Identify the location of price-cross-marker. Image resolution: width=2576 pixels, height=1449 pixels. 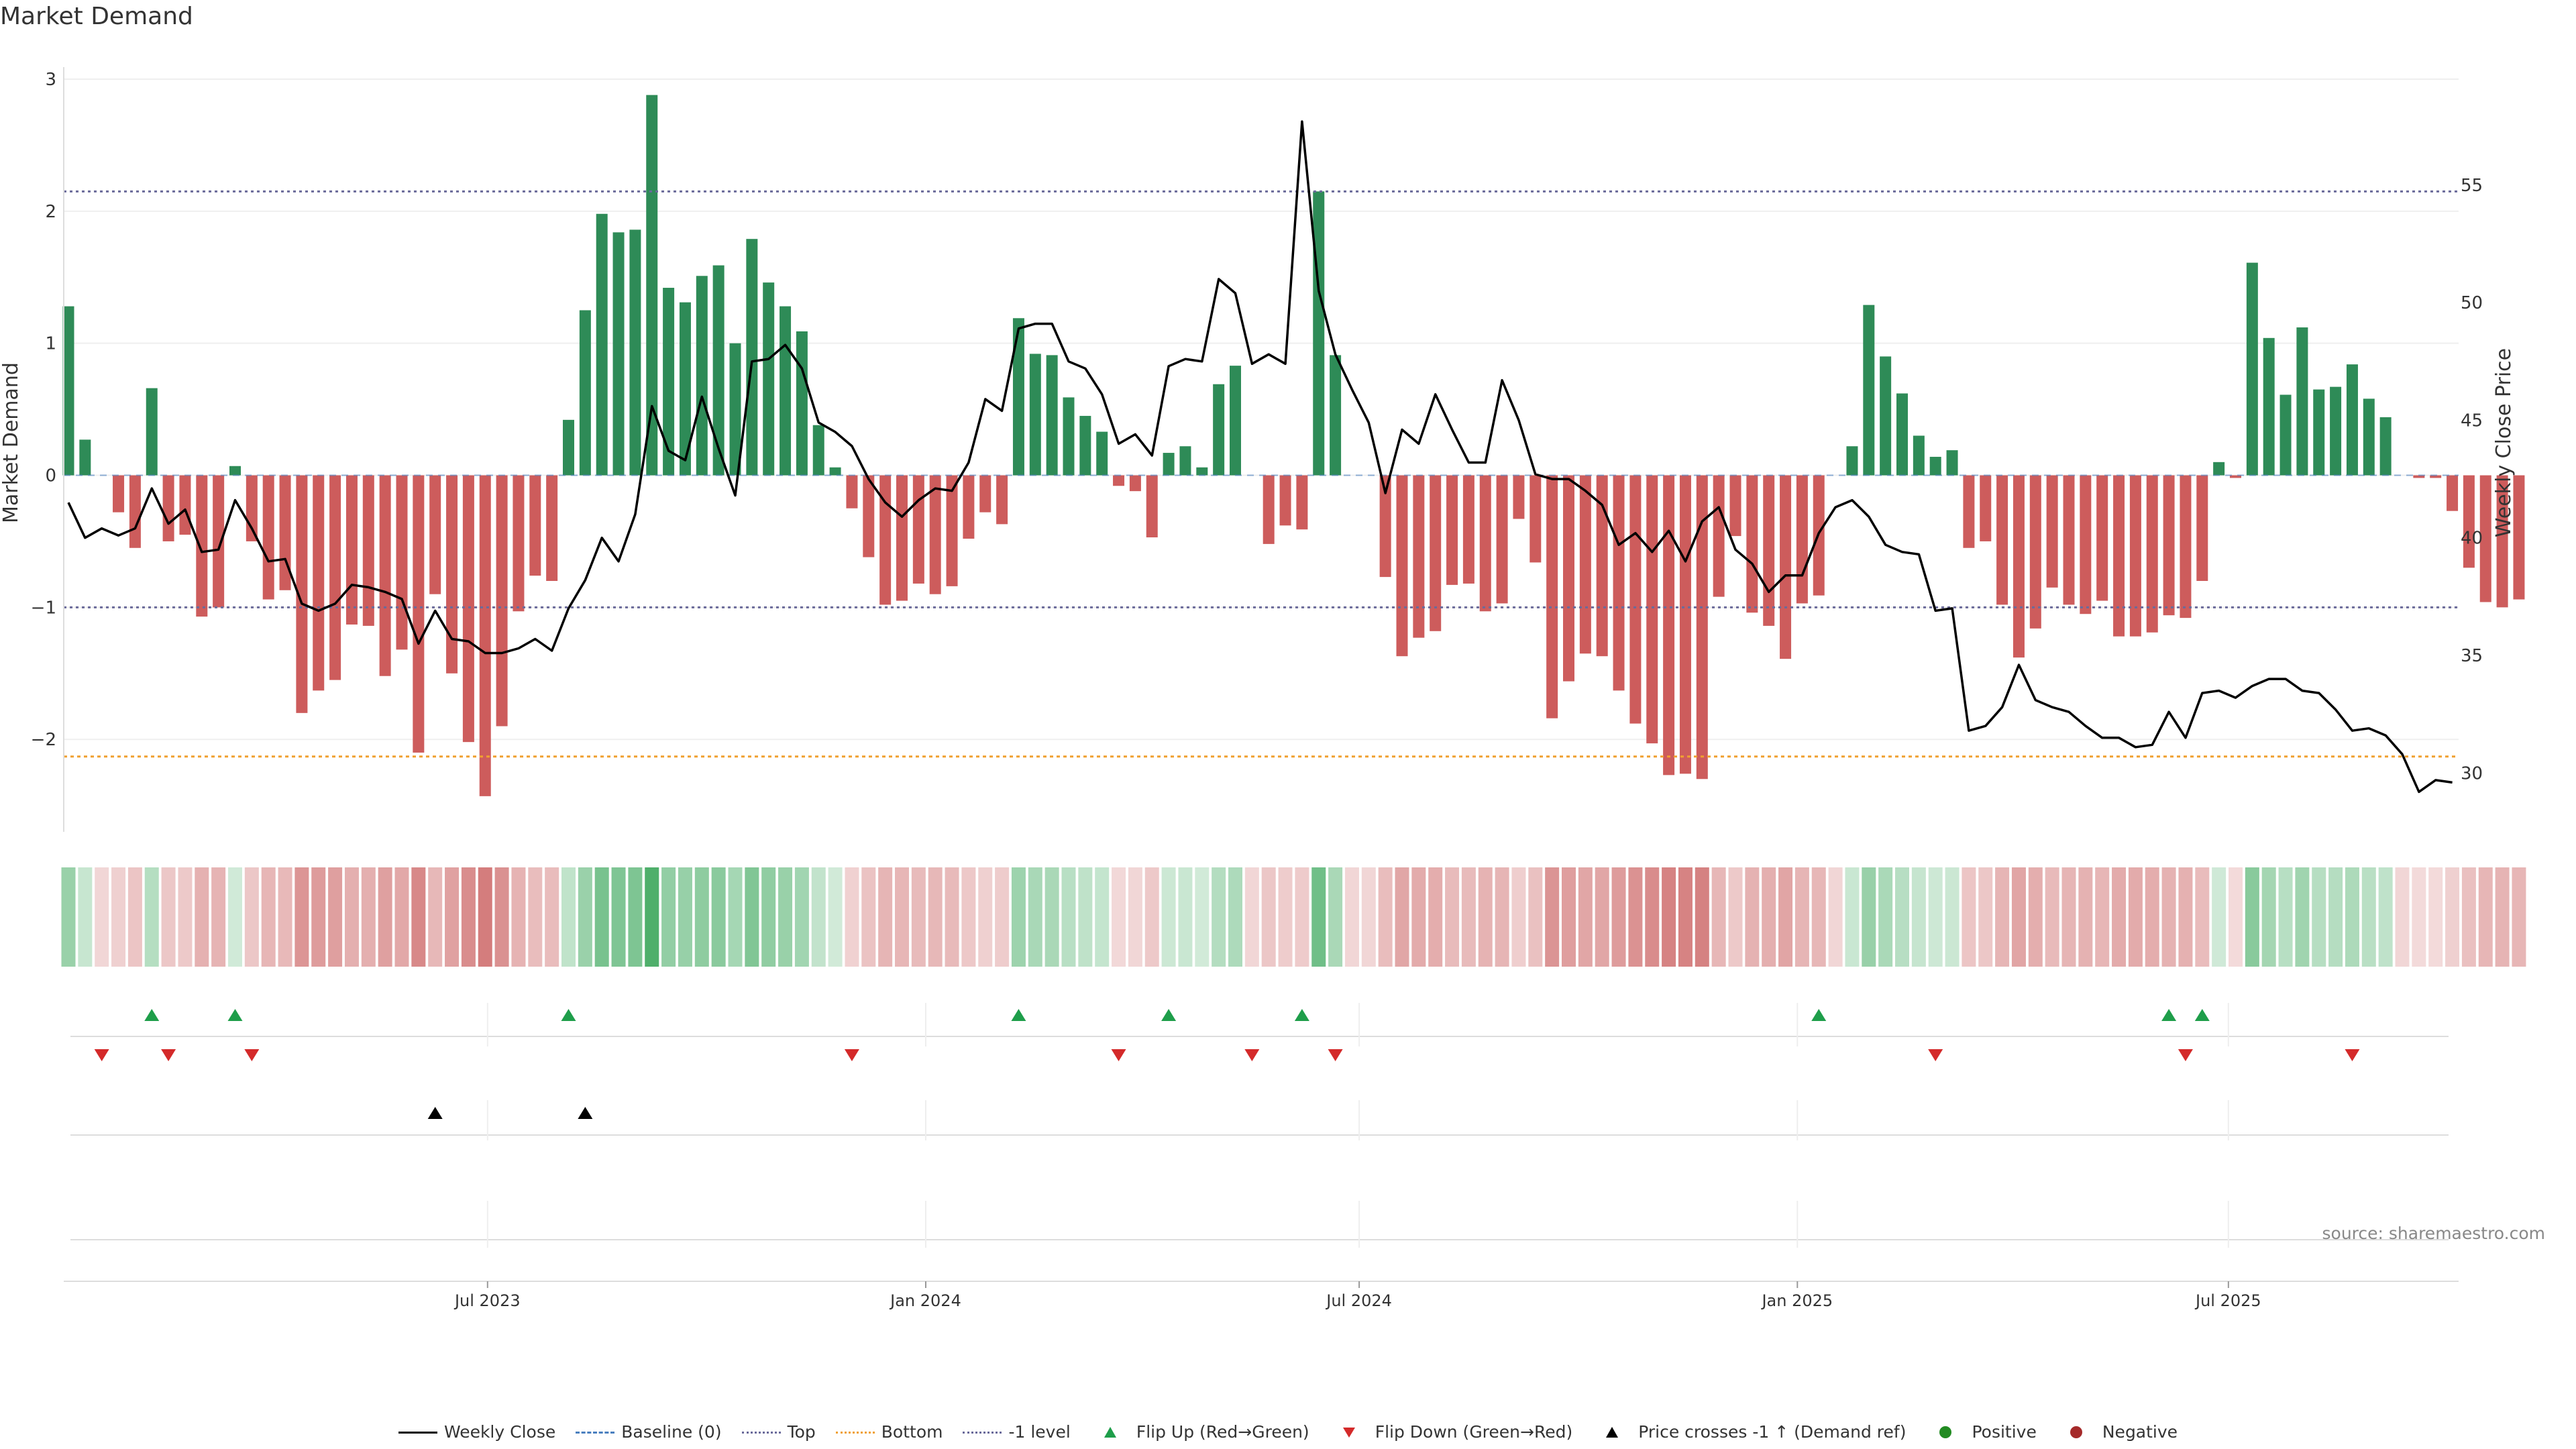
(585, 1113).